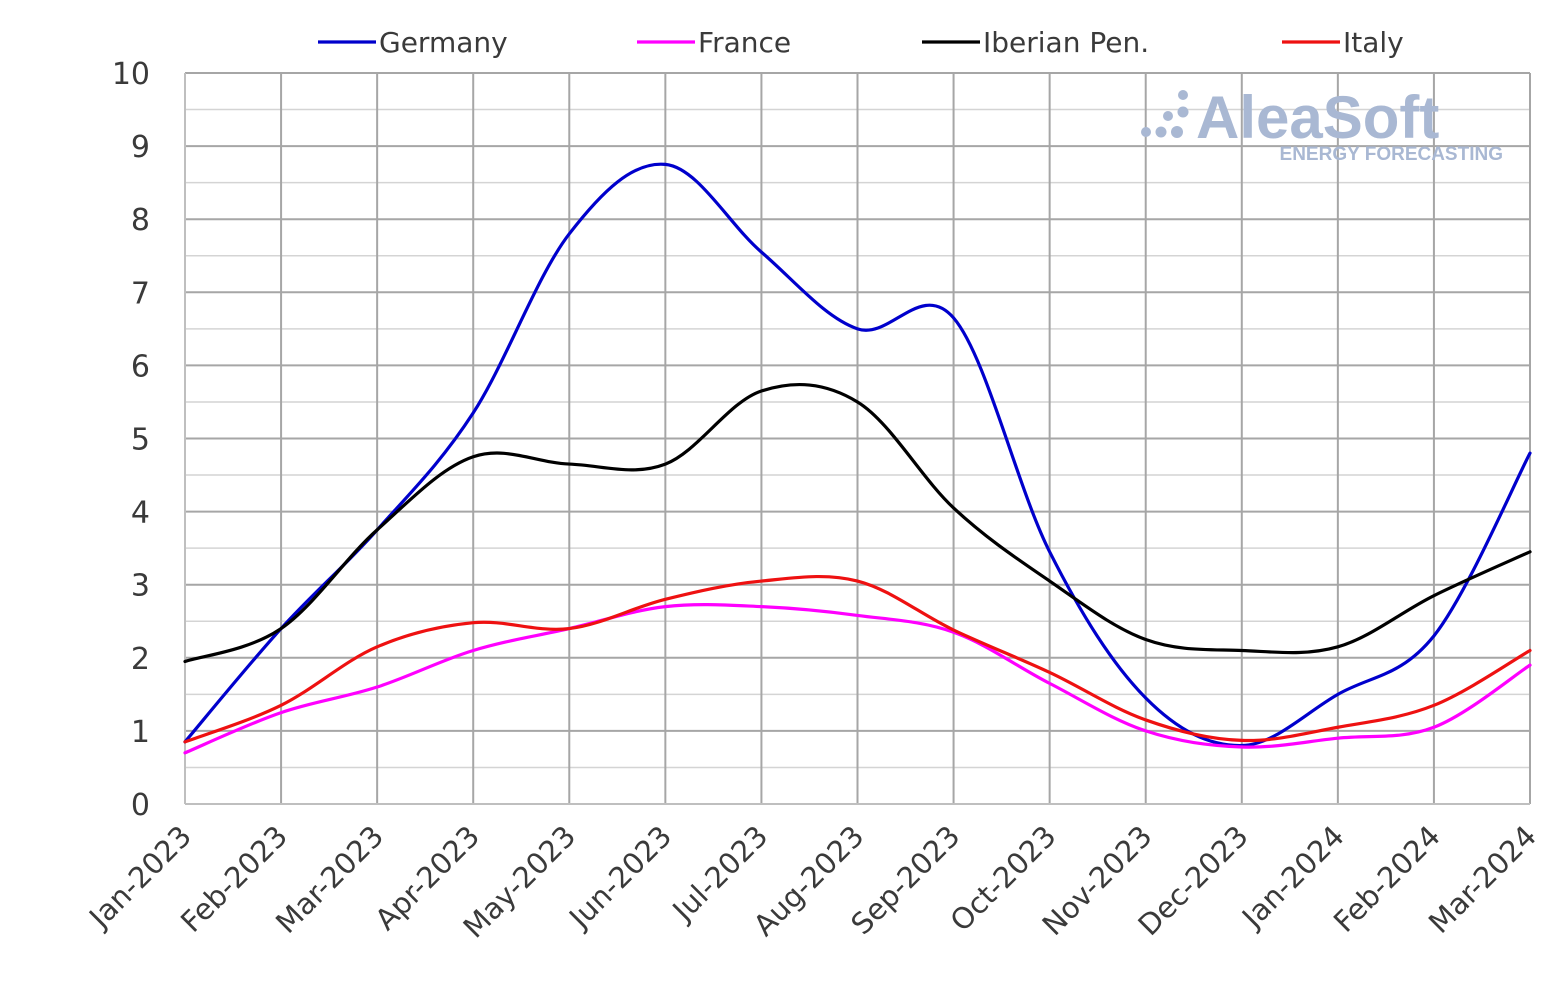 Image resolution: width=1565 pixels, height=998 pixels. Describe the element at coordinates (140, 732) in the screenshot. I see `y-tick-label: 1` at that location.